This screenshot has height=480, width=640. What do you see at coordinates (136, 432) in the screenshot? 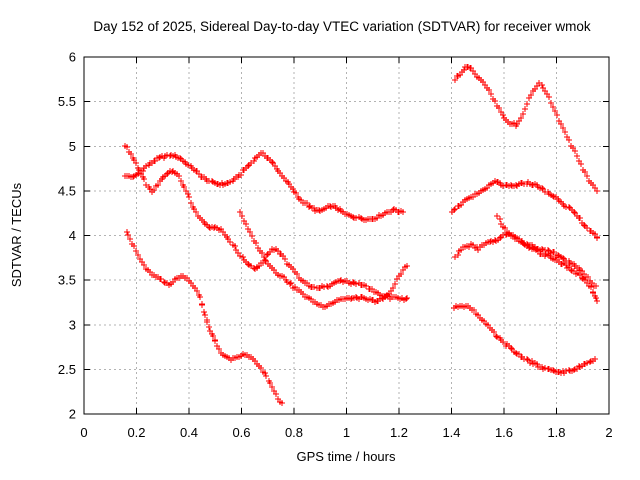
I see `x-tick-label: 0.2` at bounding box center [136, 432].